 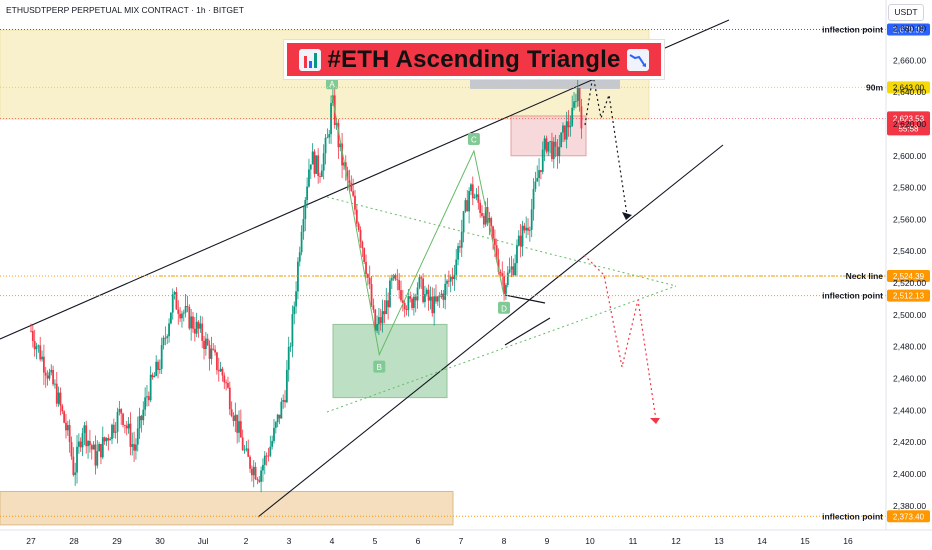 What do you see at coordinates (474, 139) in the screenshot?
I see `pattern-point-label: C` at bounding box center [474, 139].